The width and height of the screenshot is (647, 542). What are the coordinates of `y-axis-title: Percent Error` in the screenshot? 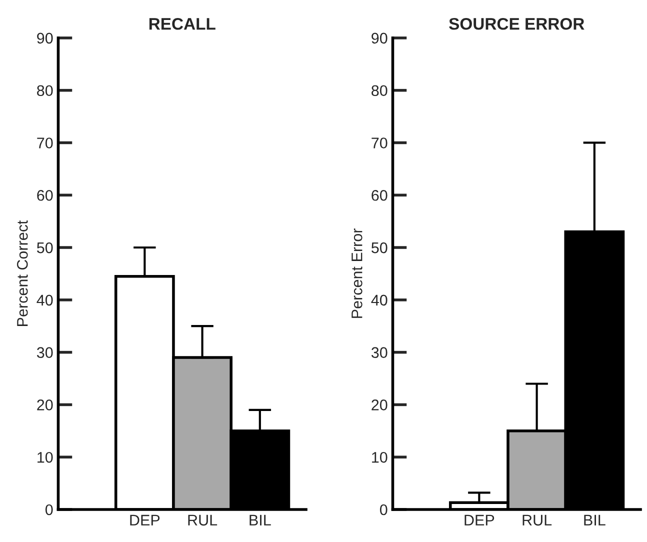 It's located at (357, 273).